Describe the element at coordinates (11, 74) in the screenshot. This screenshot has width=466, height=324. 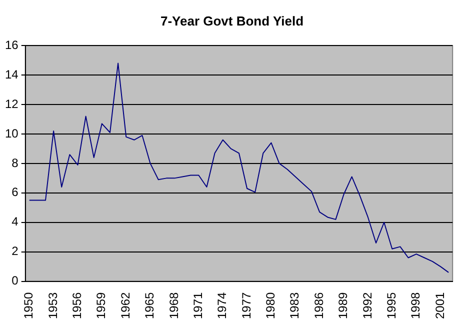
I see `y-tick-label: 14` at that location.